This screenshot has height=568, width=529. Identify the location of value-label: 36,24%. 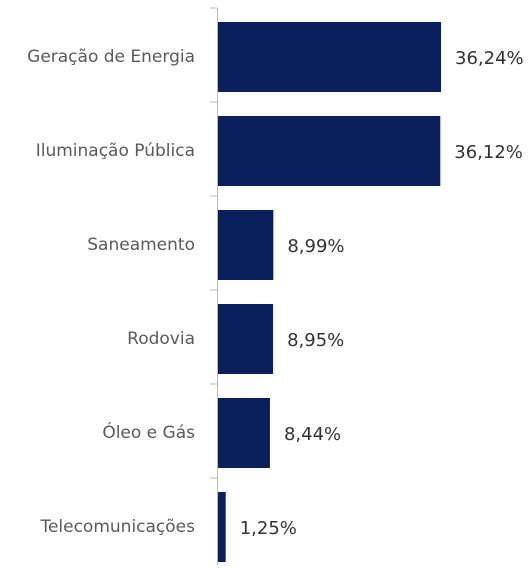
(489, 58).